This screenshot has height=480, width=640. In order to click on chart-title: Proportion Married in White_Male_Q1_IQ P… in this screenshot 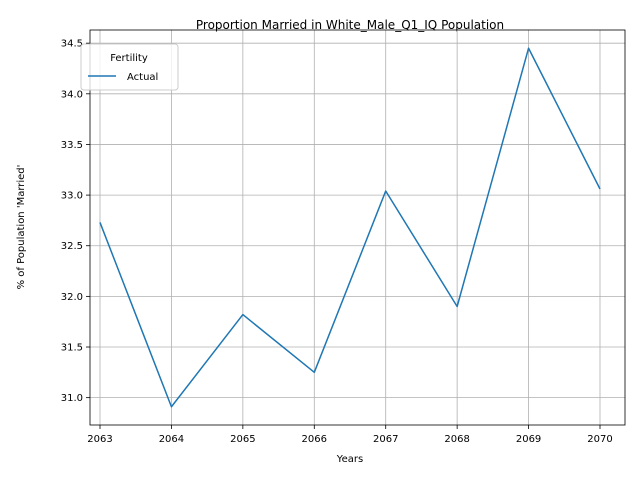, I will do `click(350, 25)`.